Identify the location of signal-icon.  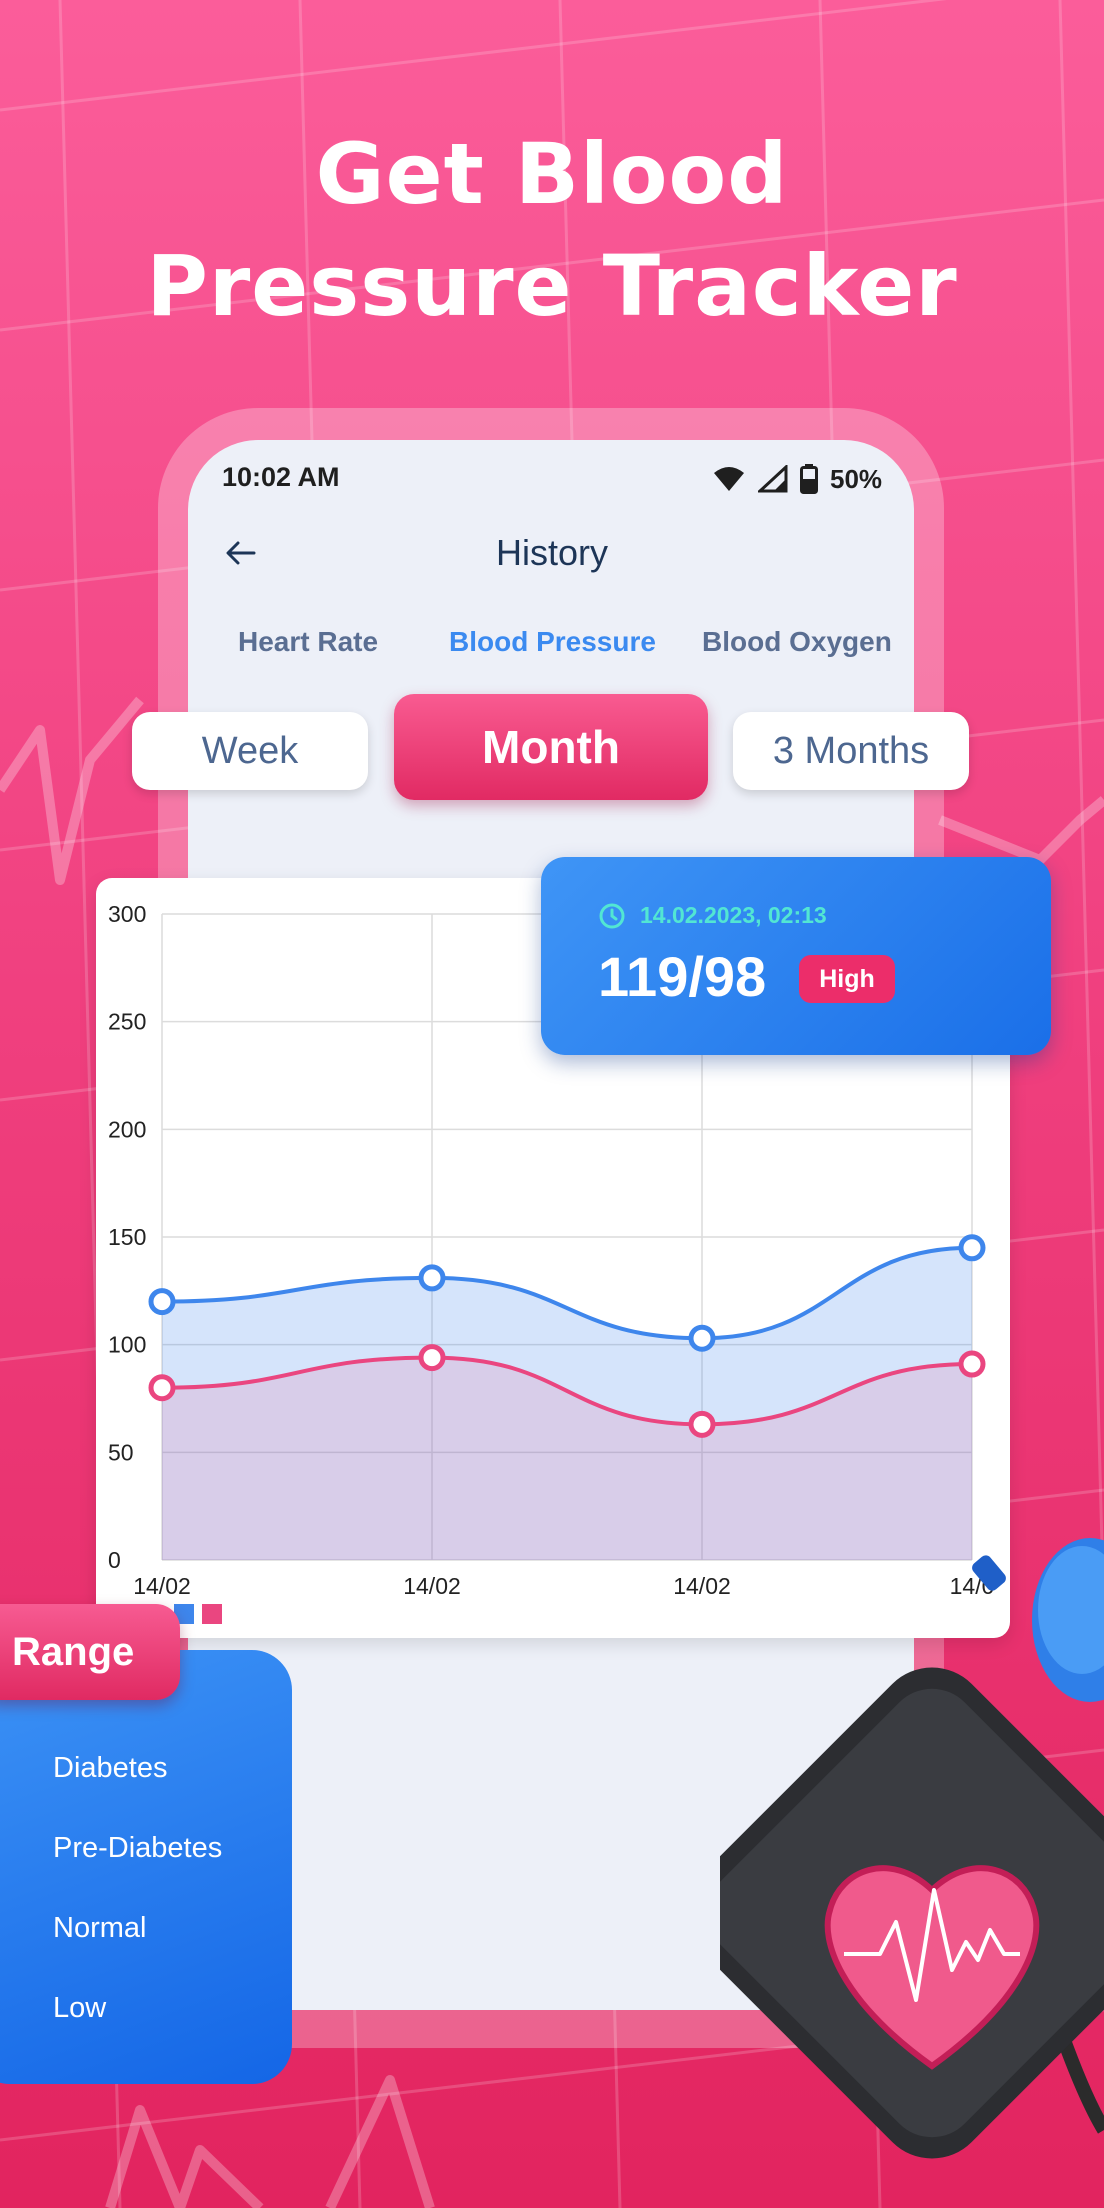
(773, 479).